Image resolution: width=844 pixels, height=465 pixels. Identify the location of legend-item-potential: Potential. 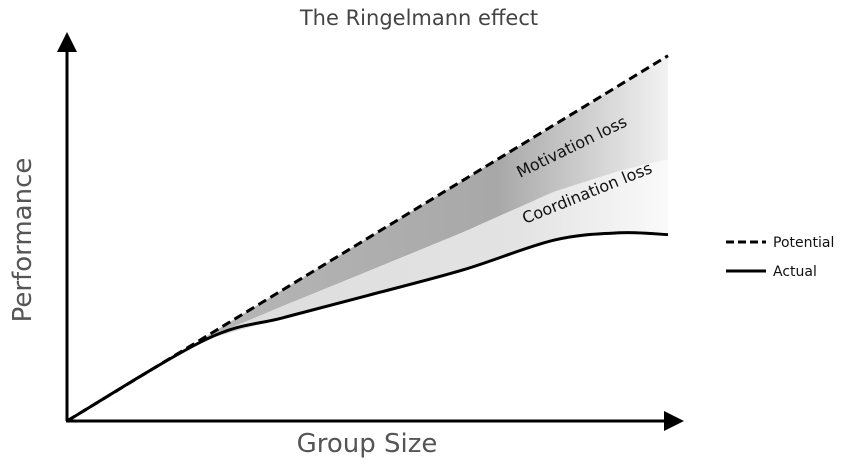
(780, 243).